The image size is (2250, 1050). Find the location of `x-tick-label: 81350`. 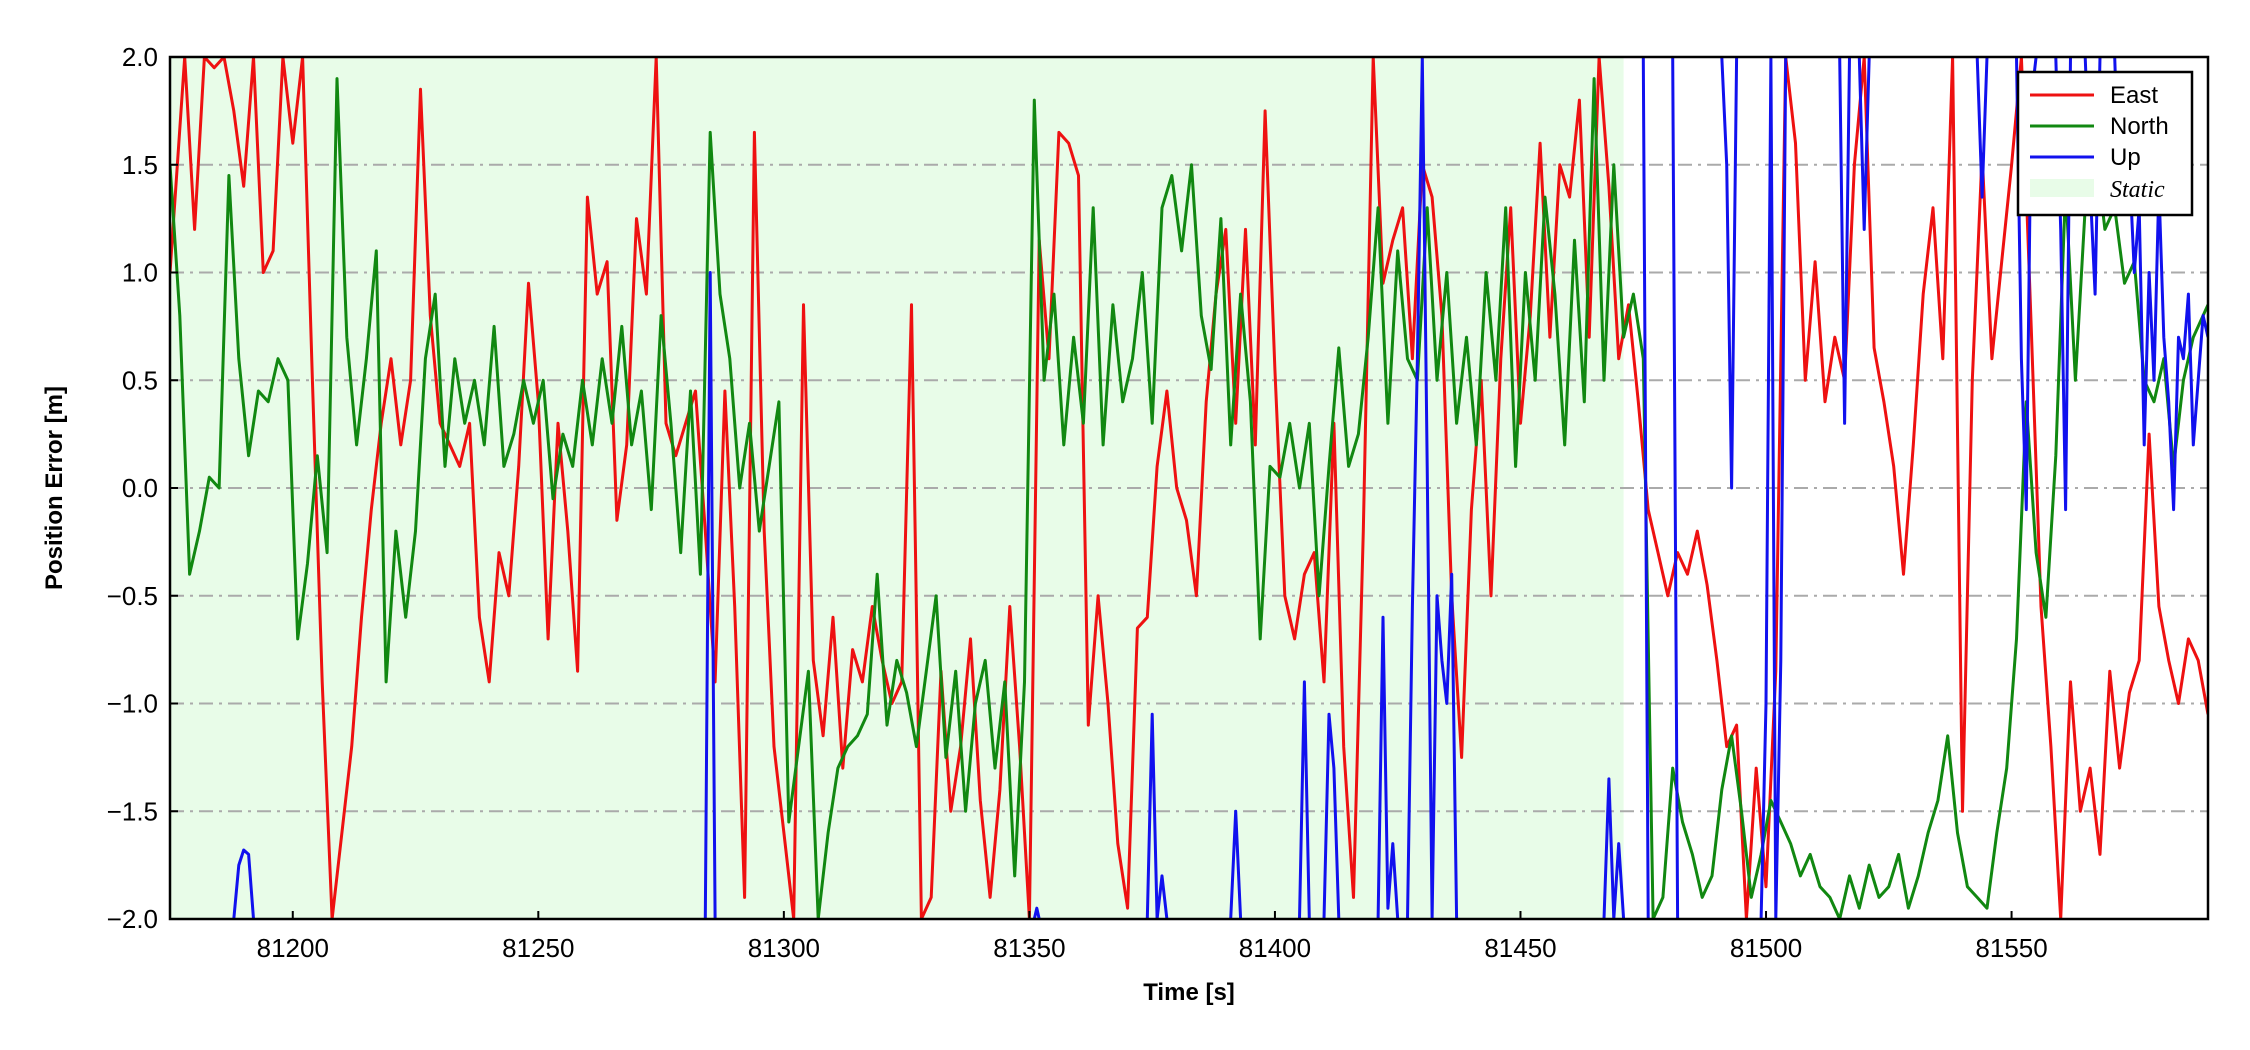

x-tick-label: 81350 is located at coordinates (1029, 948).